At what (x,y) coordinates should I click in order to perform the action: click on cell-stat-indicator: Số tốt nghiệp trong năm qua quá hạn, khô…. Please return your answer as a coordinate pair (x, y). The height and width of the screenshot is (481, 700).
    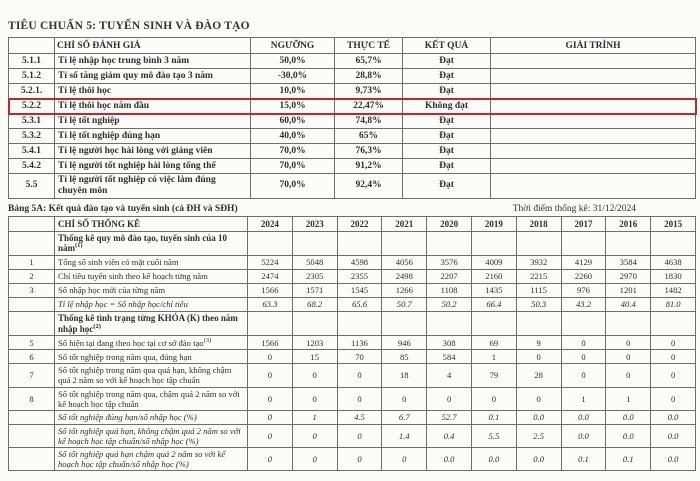
    Looking at the image, I should click on (151, 375).